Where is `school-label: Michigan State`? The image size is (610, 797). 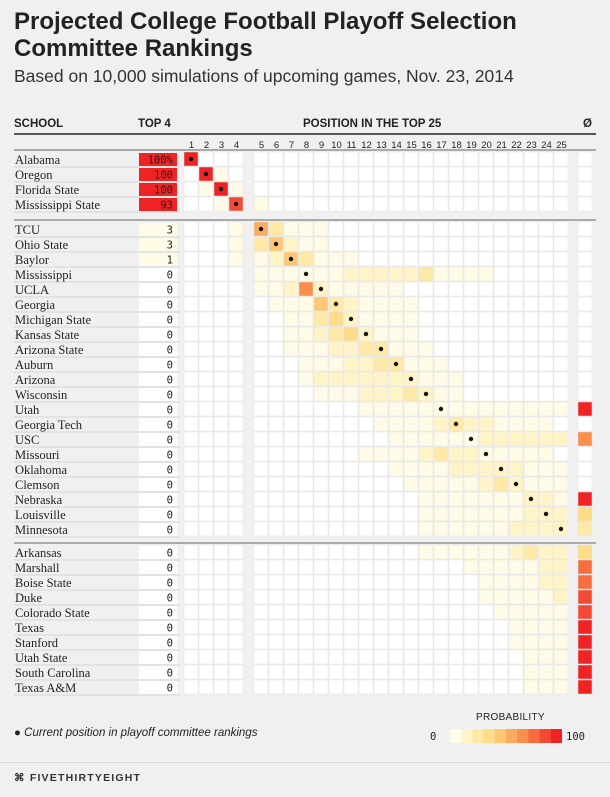
school-label: Michigan State is located at coordinates (53, 320).